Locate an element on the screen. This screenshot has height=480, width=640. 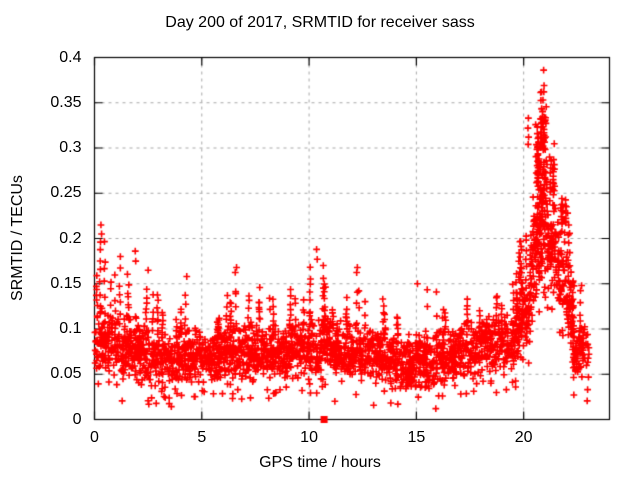
x-tick-label: 20 is located at coordinates (523, 437).